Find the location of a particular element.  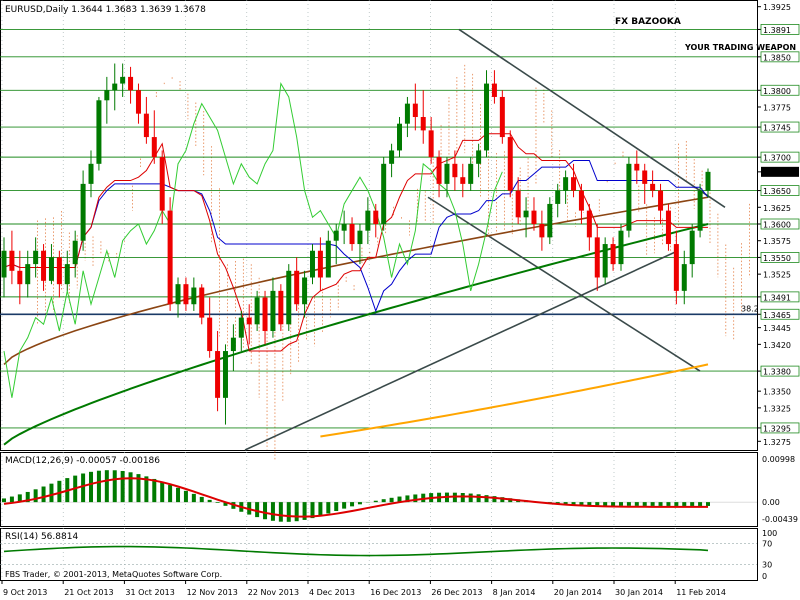

x-tick-label: 9 Oct 2013 is located at coordinates (25, 592).